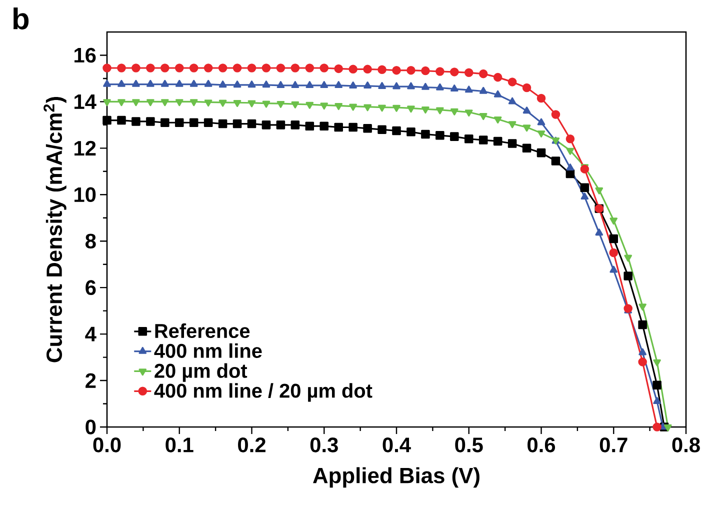 Image resolution: width=716 pixels, height=522 pixels. Describe the element at coordinates (85, 194) in the screenshot. I see `y-tick-label: 10` at that location.